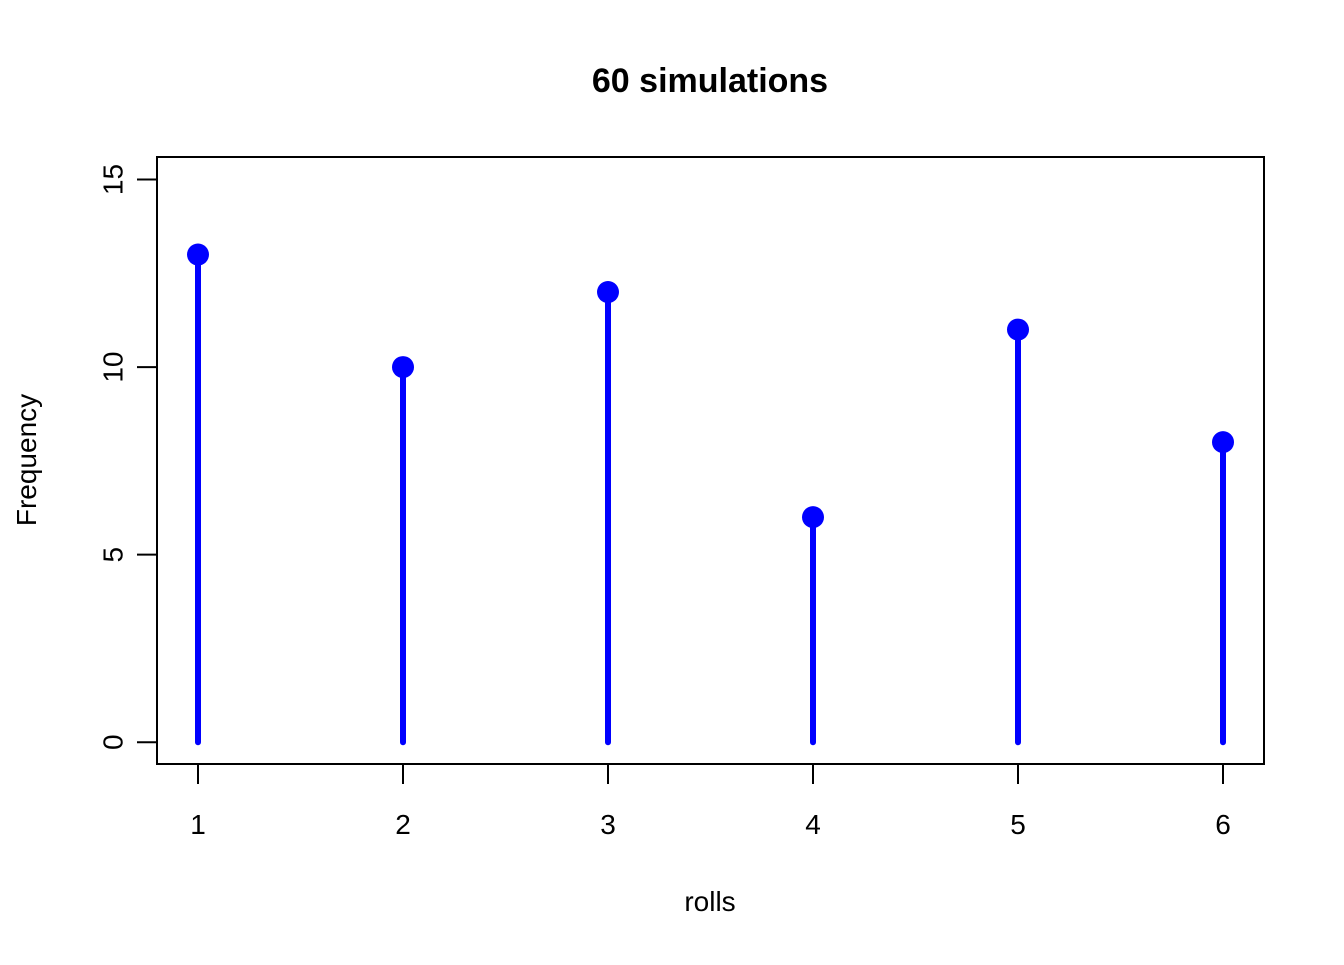 This screenshot has width=1344, height=965. I want to click on x-tick-label: 4, so click(813, 824).